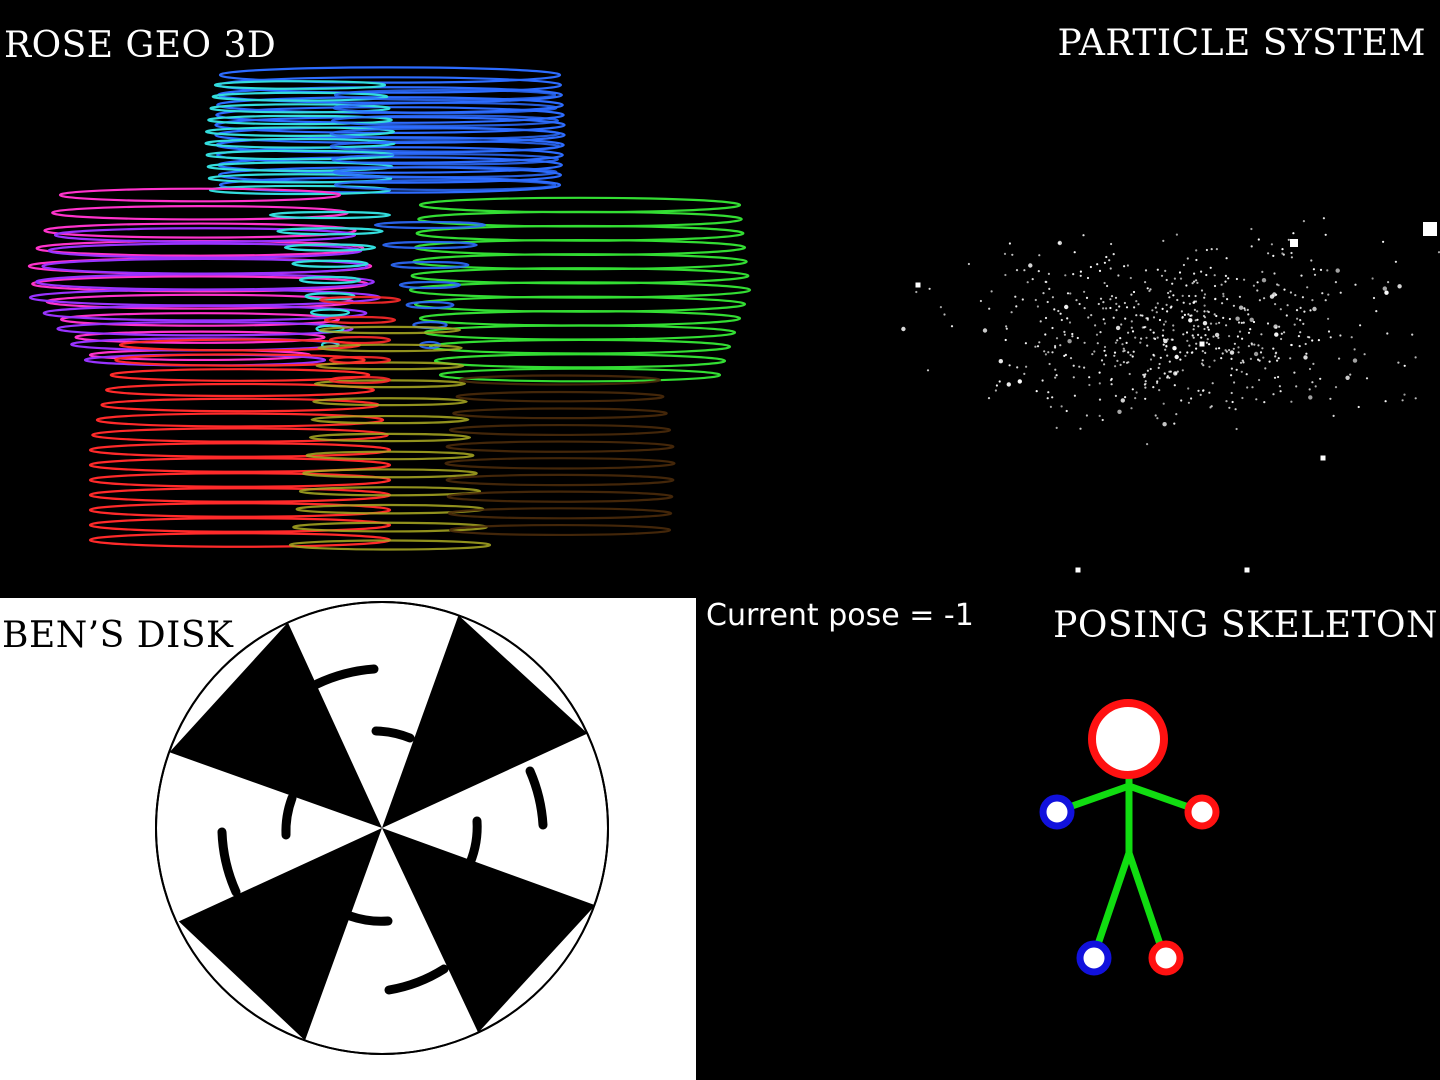 This screenshot has width=1440, height=1080. I want to click on particle-large, so click(1247, 570).